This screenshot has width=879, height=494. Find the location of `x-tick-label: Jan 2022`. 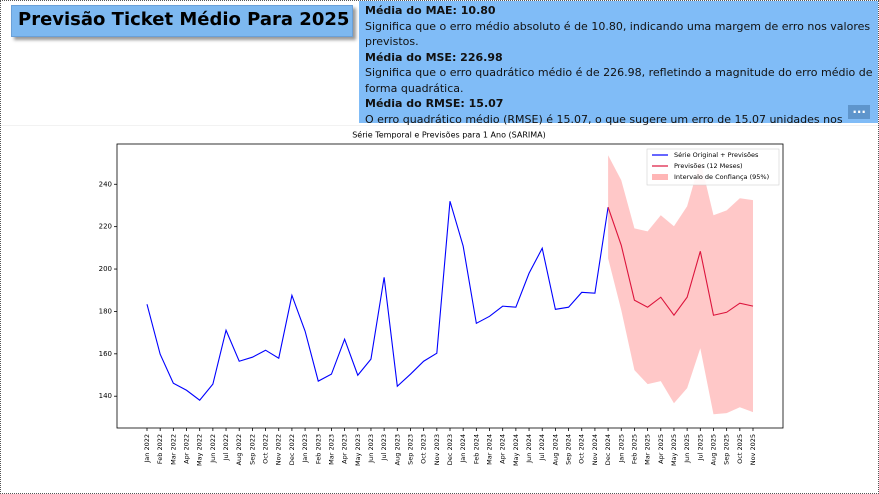

x-tick-label: Jan 2022 is located at coordinates (147, 449).